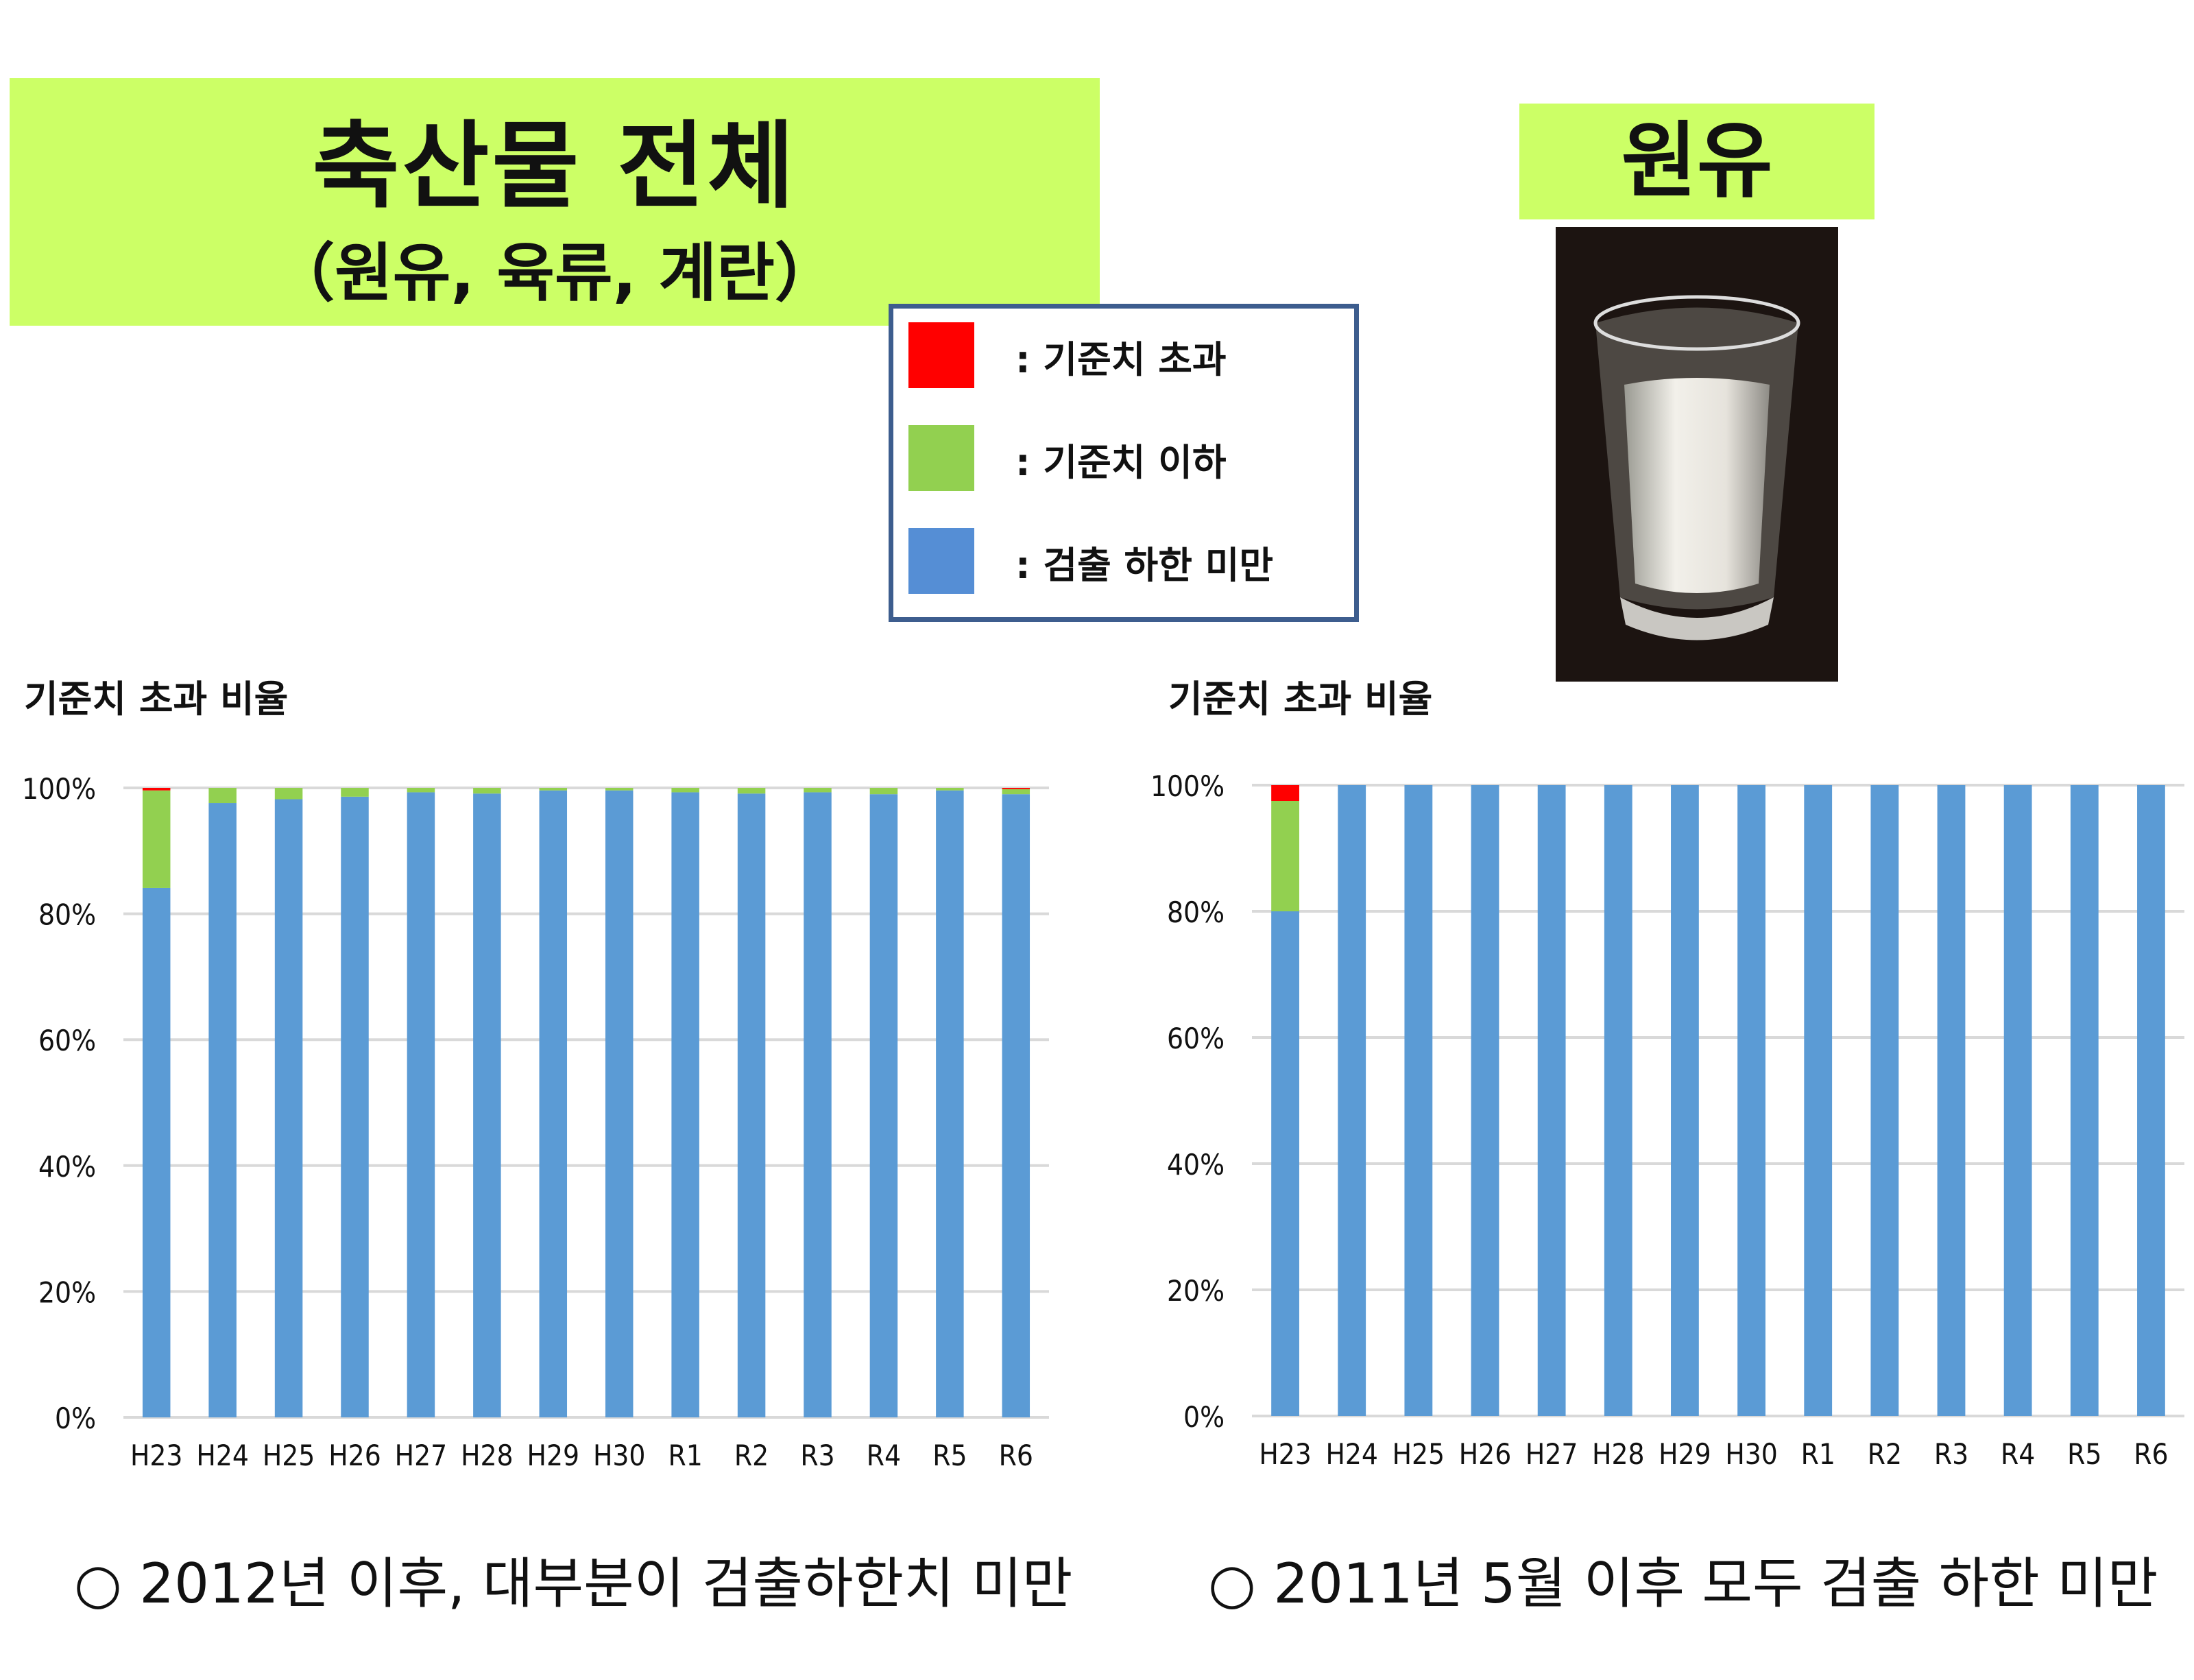  What do you see at coordinates (1696, 161) in the screenshot?
I see `milk-label: 원유` at bounding box center [1696, 161].